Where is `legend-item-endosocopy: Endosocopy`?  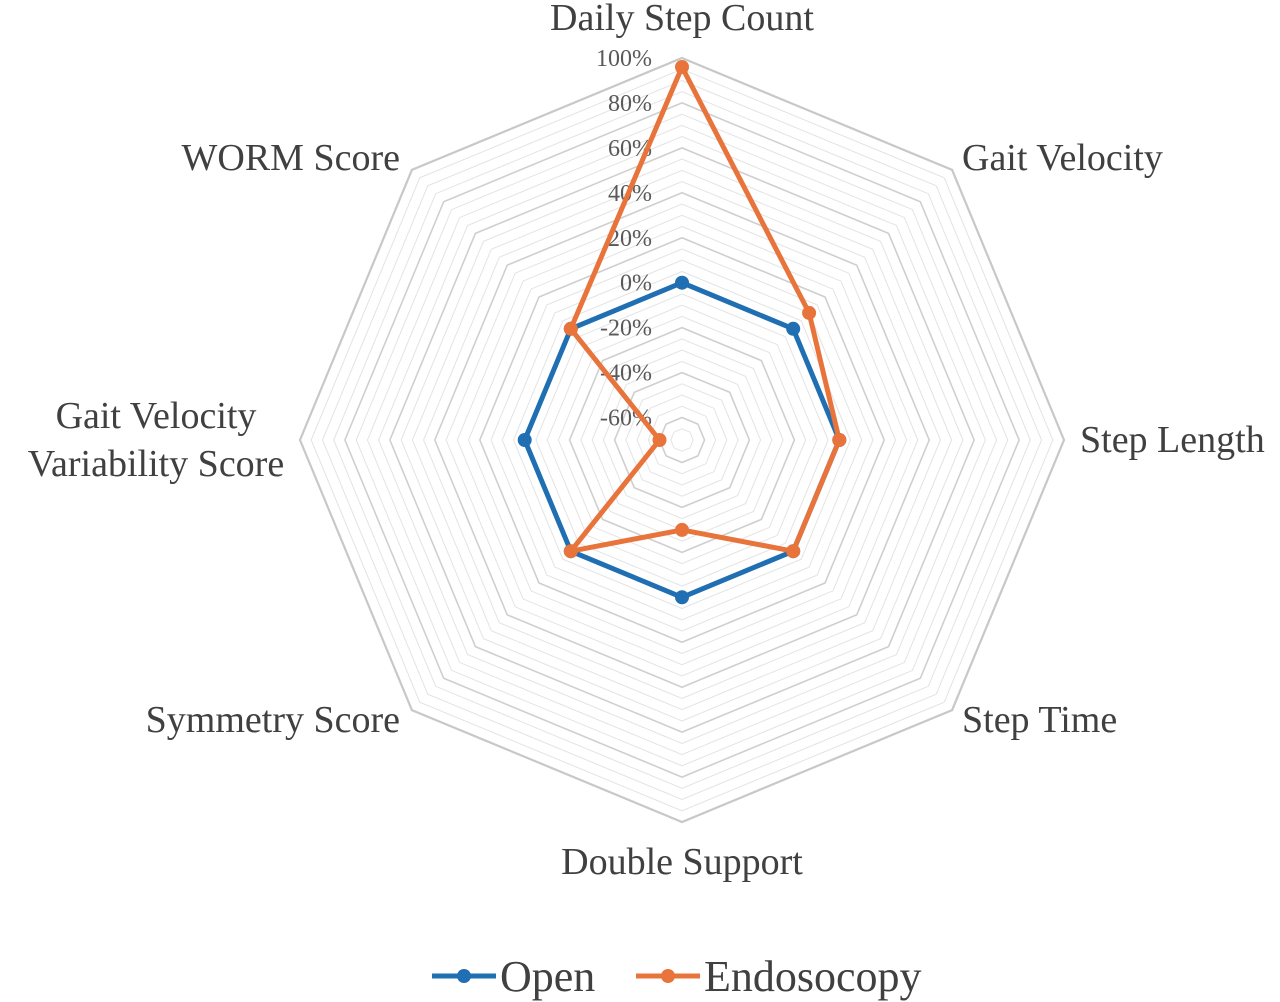
legend-item-endosocopy: Endosocopy is located at coordinates (779, 976).